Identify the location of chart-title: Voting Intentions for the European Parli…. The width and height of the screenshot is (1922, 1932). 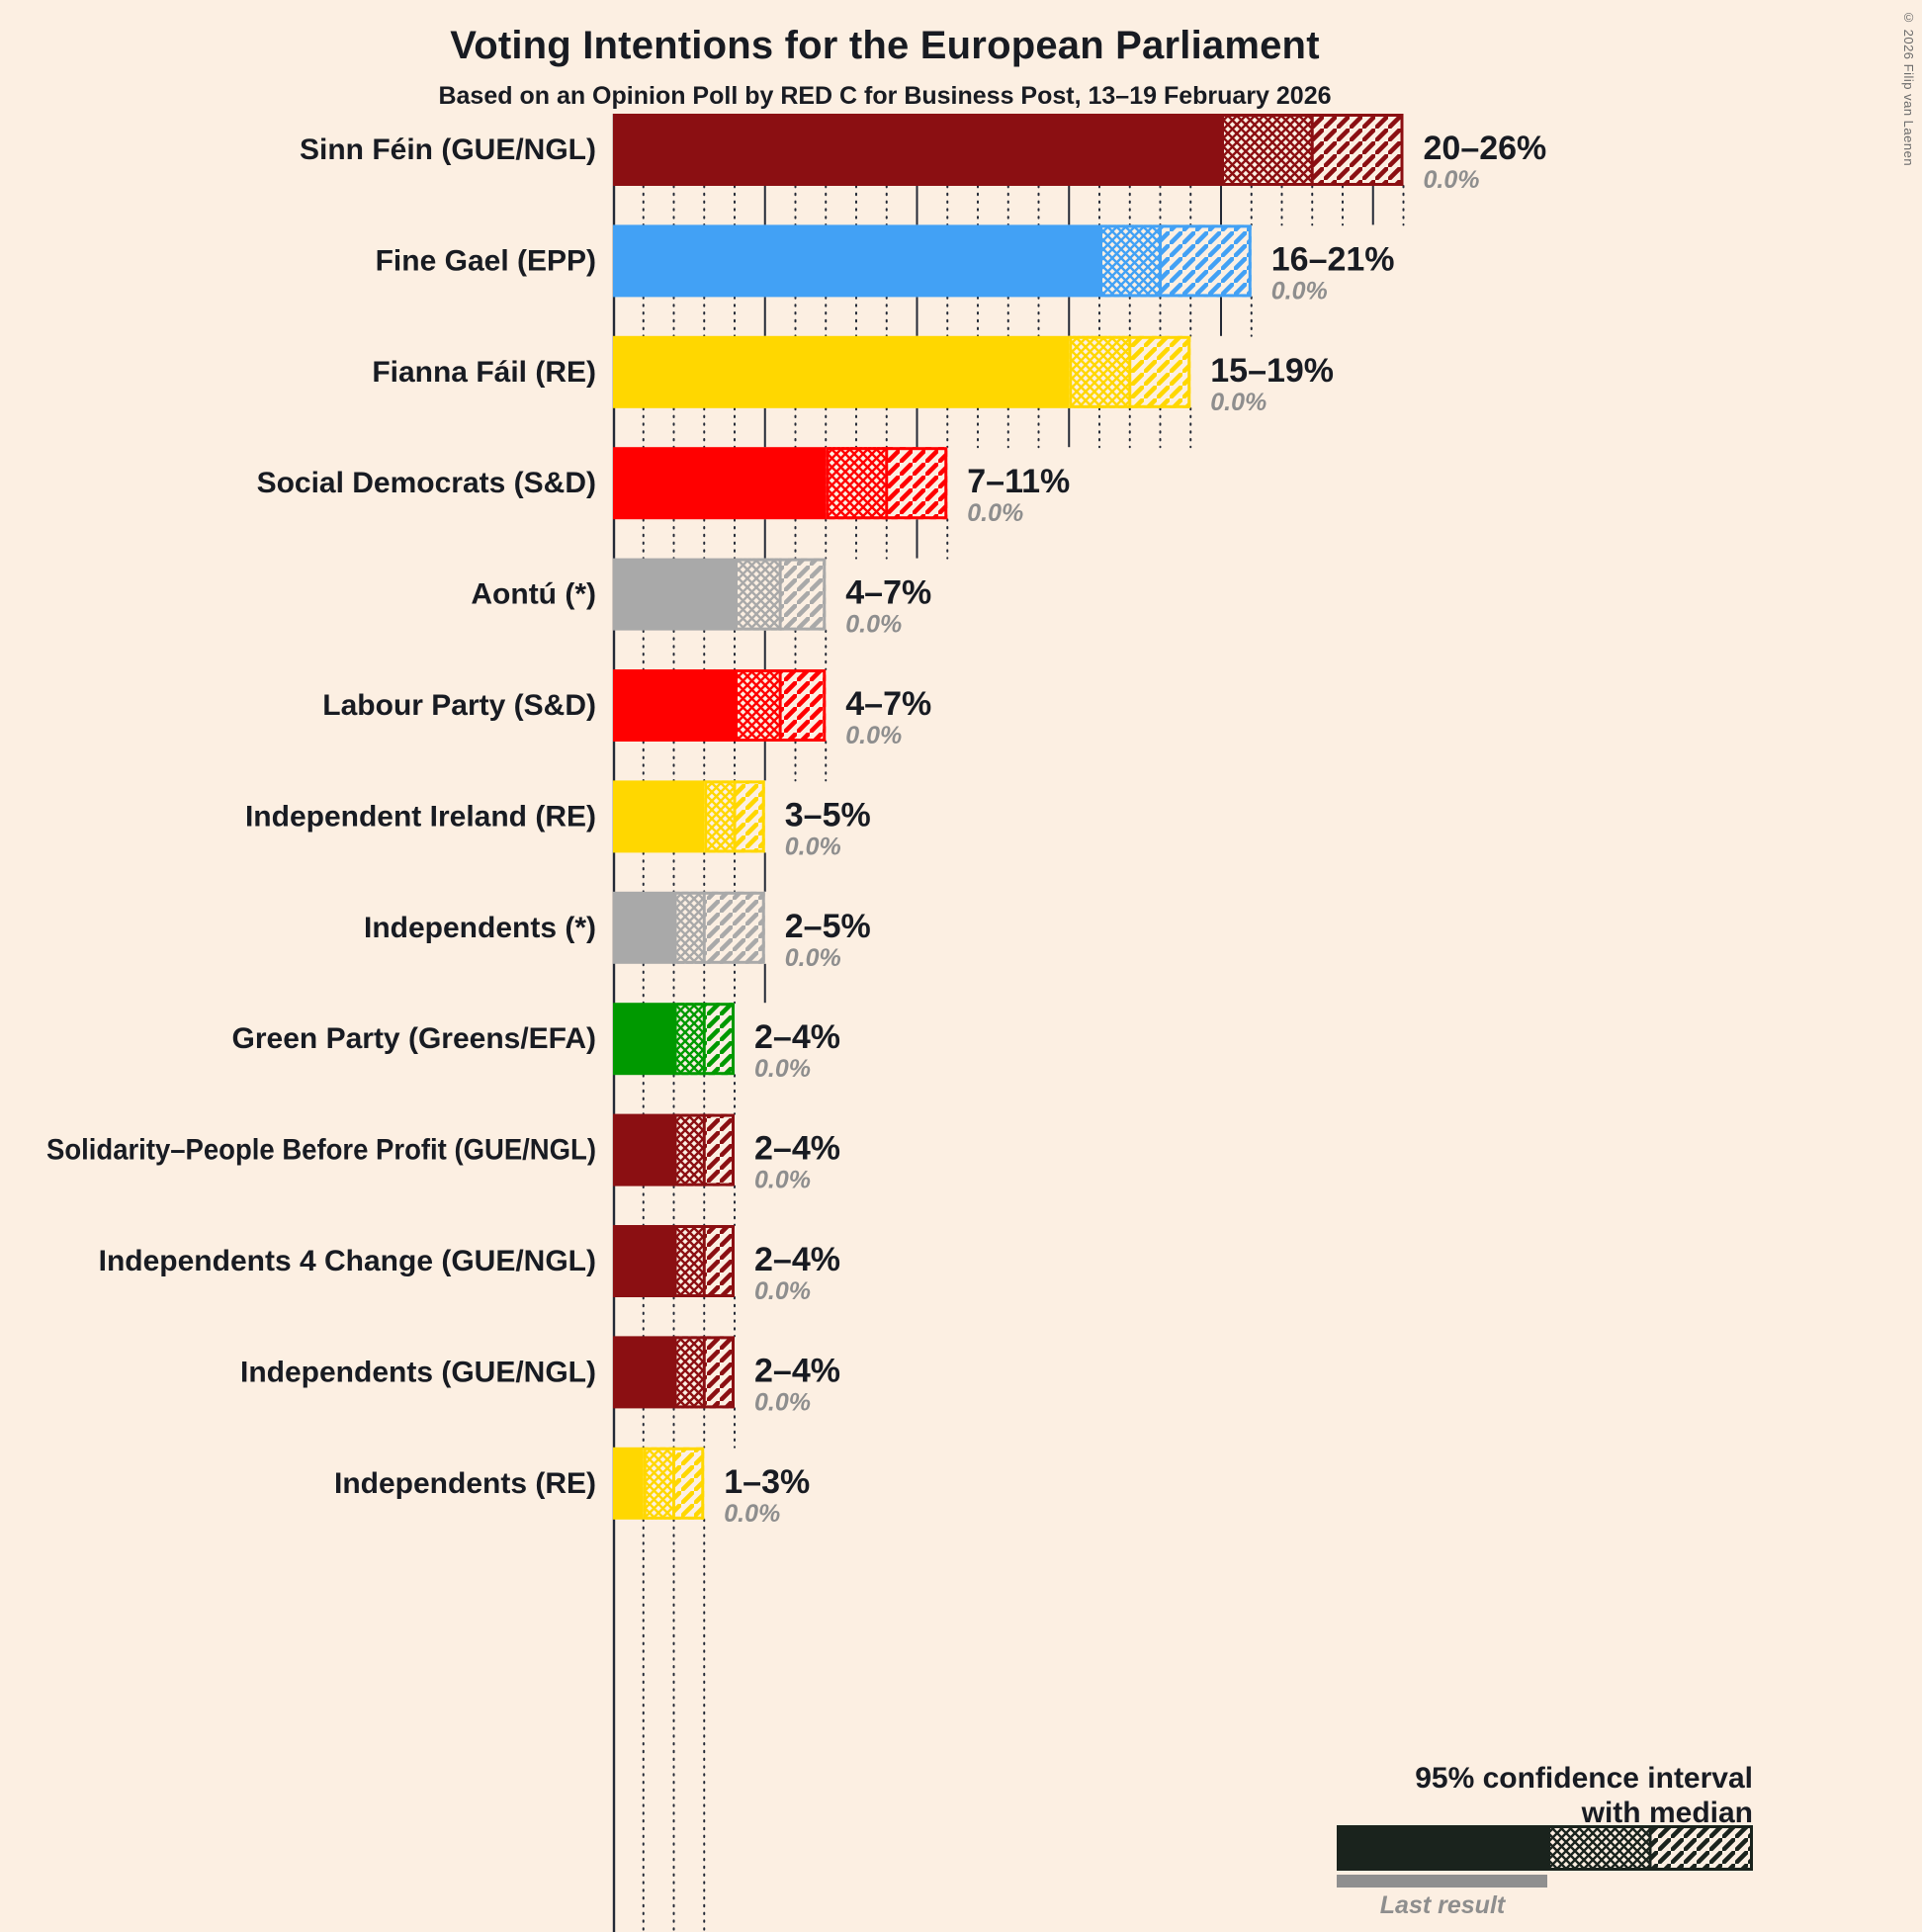
(885, 45).